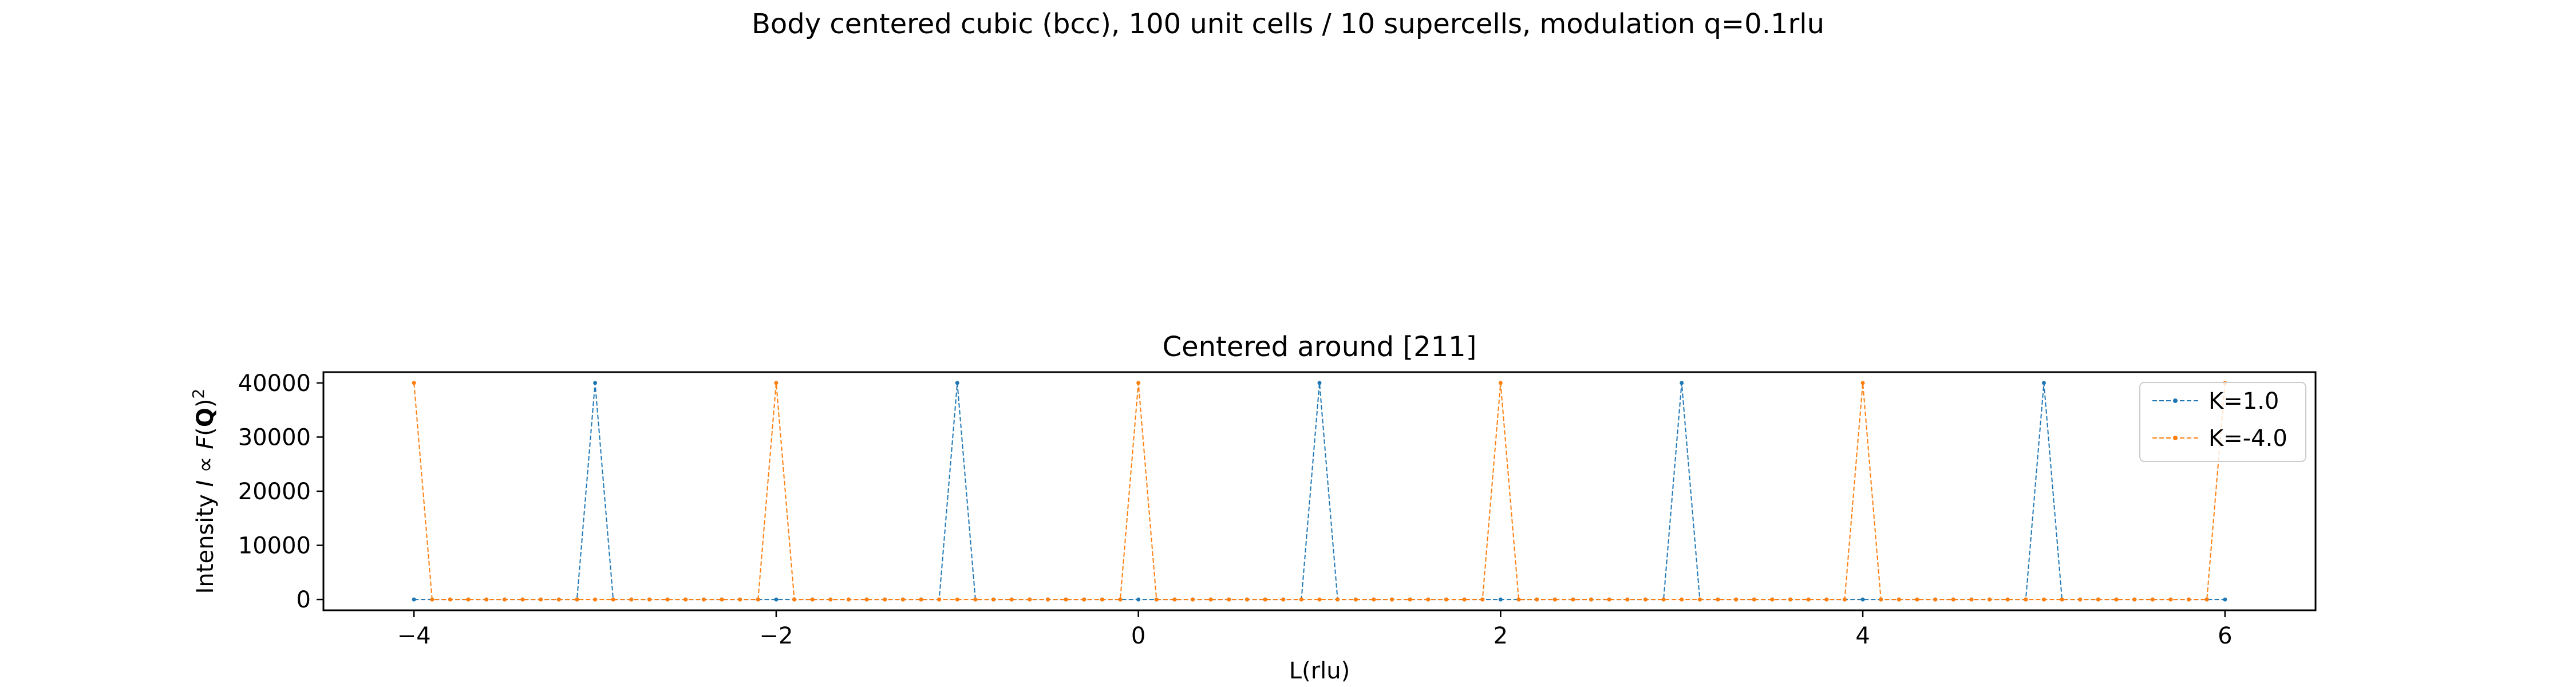 This screenshot has width=2576, height=687. I want to click on legend-marker-k1, so click(2175, 400).